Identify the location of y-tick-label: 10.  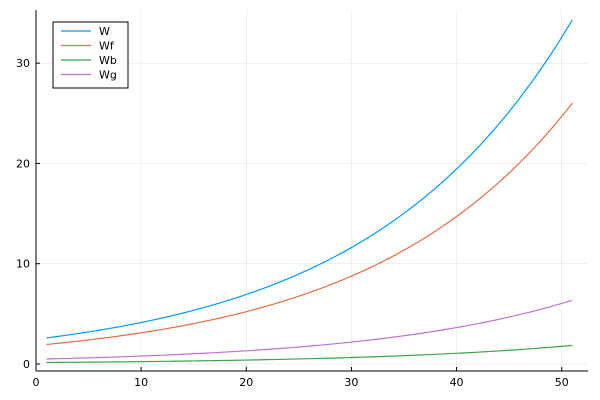
(23, 264).